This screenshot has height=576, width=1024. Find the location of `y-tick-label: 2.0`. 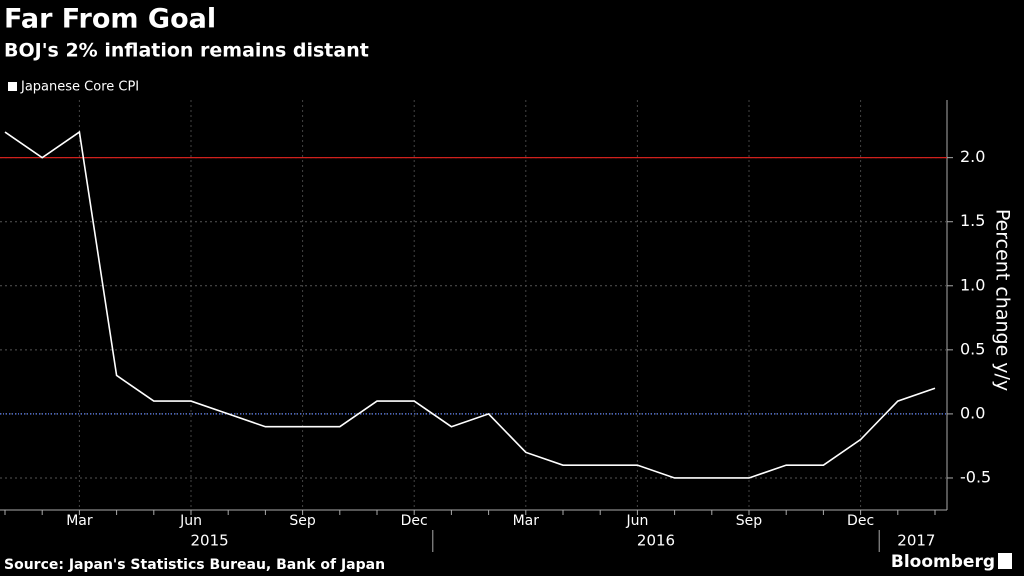

y-tick-label: 2.0 is located at coordinates (972, 156).